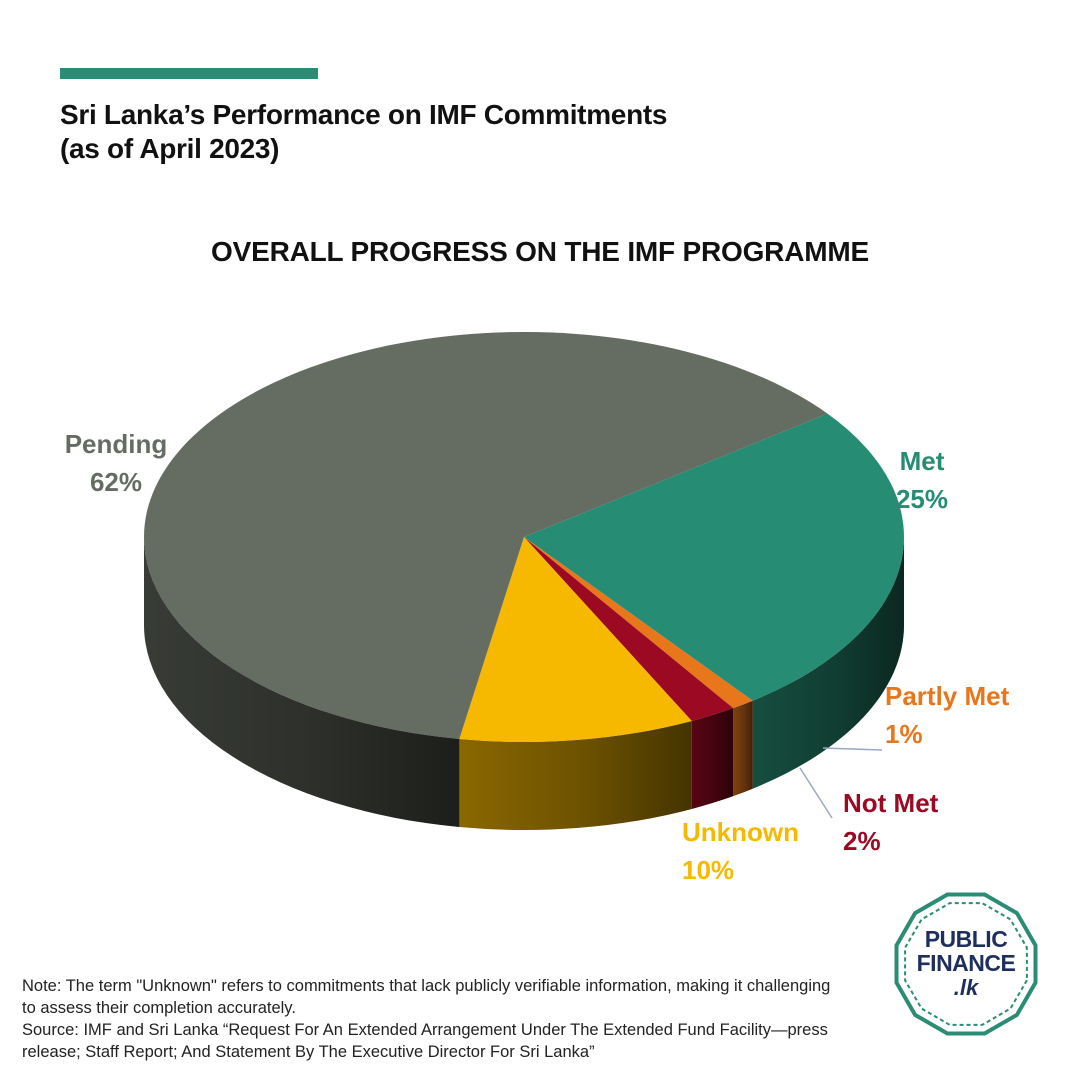 The height and width of the screenshot is (1080, 1080). I want to click on accent-bar, so click(189, 73).